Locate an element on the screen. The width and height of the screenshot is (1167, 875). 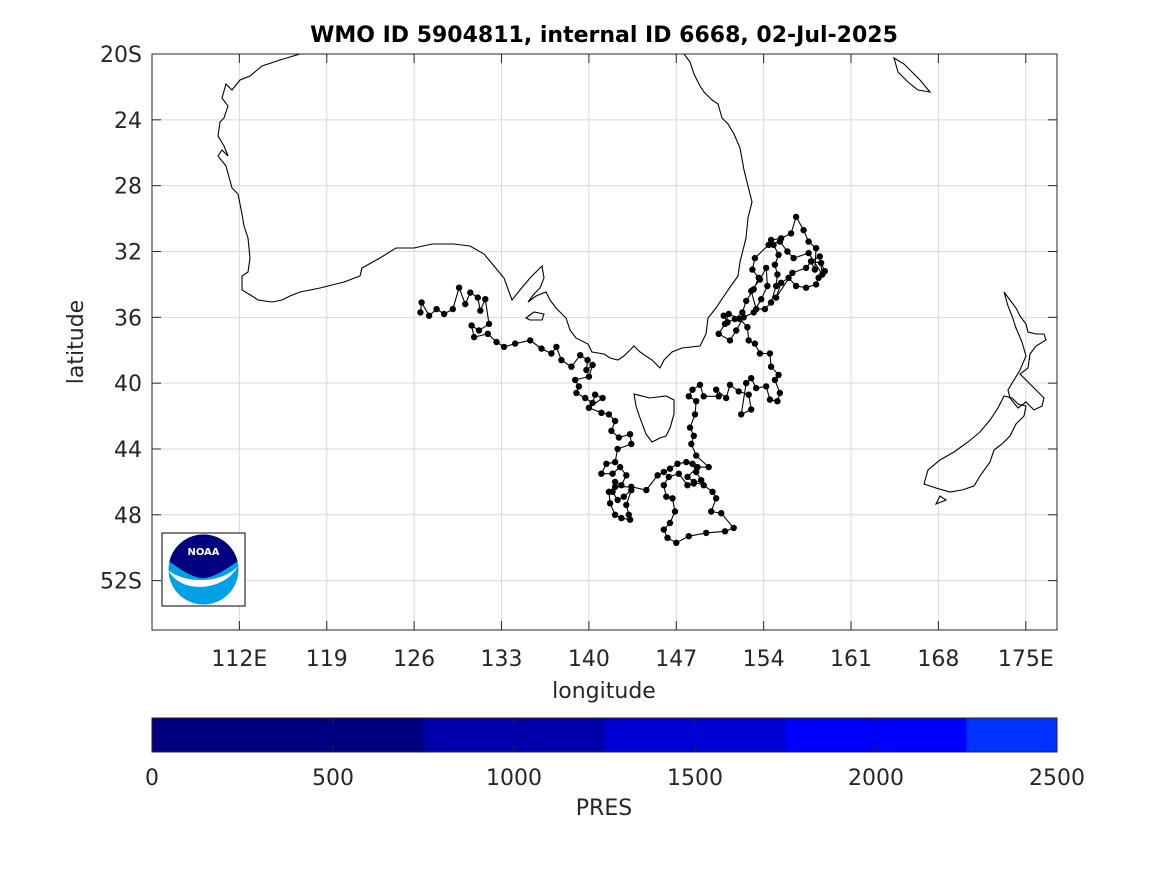
lon-tick-label: 119 is located at coordinates (327, 659).